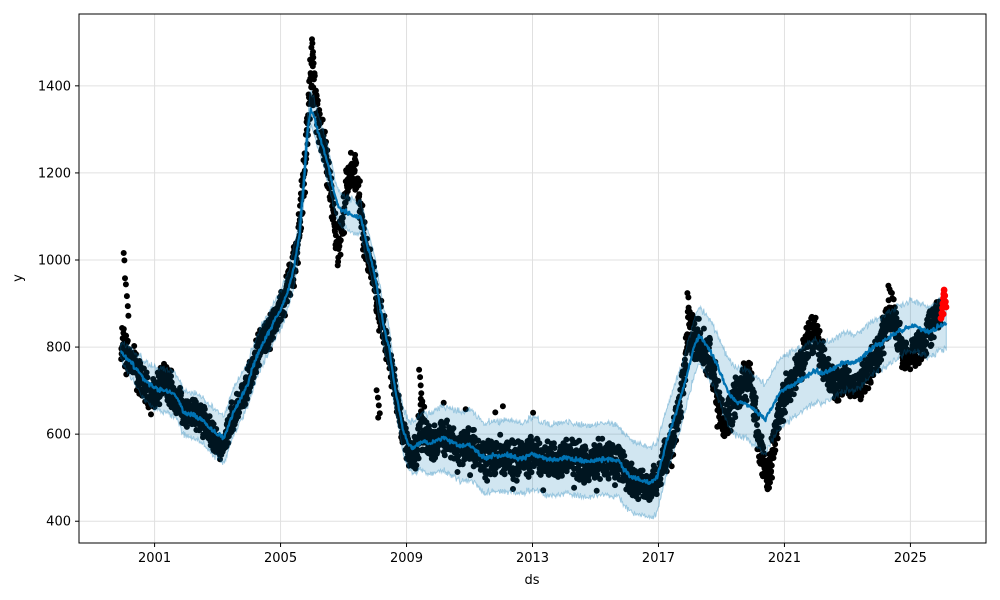  I want to click on x-tick-label: 2009, so click(406, 558).